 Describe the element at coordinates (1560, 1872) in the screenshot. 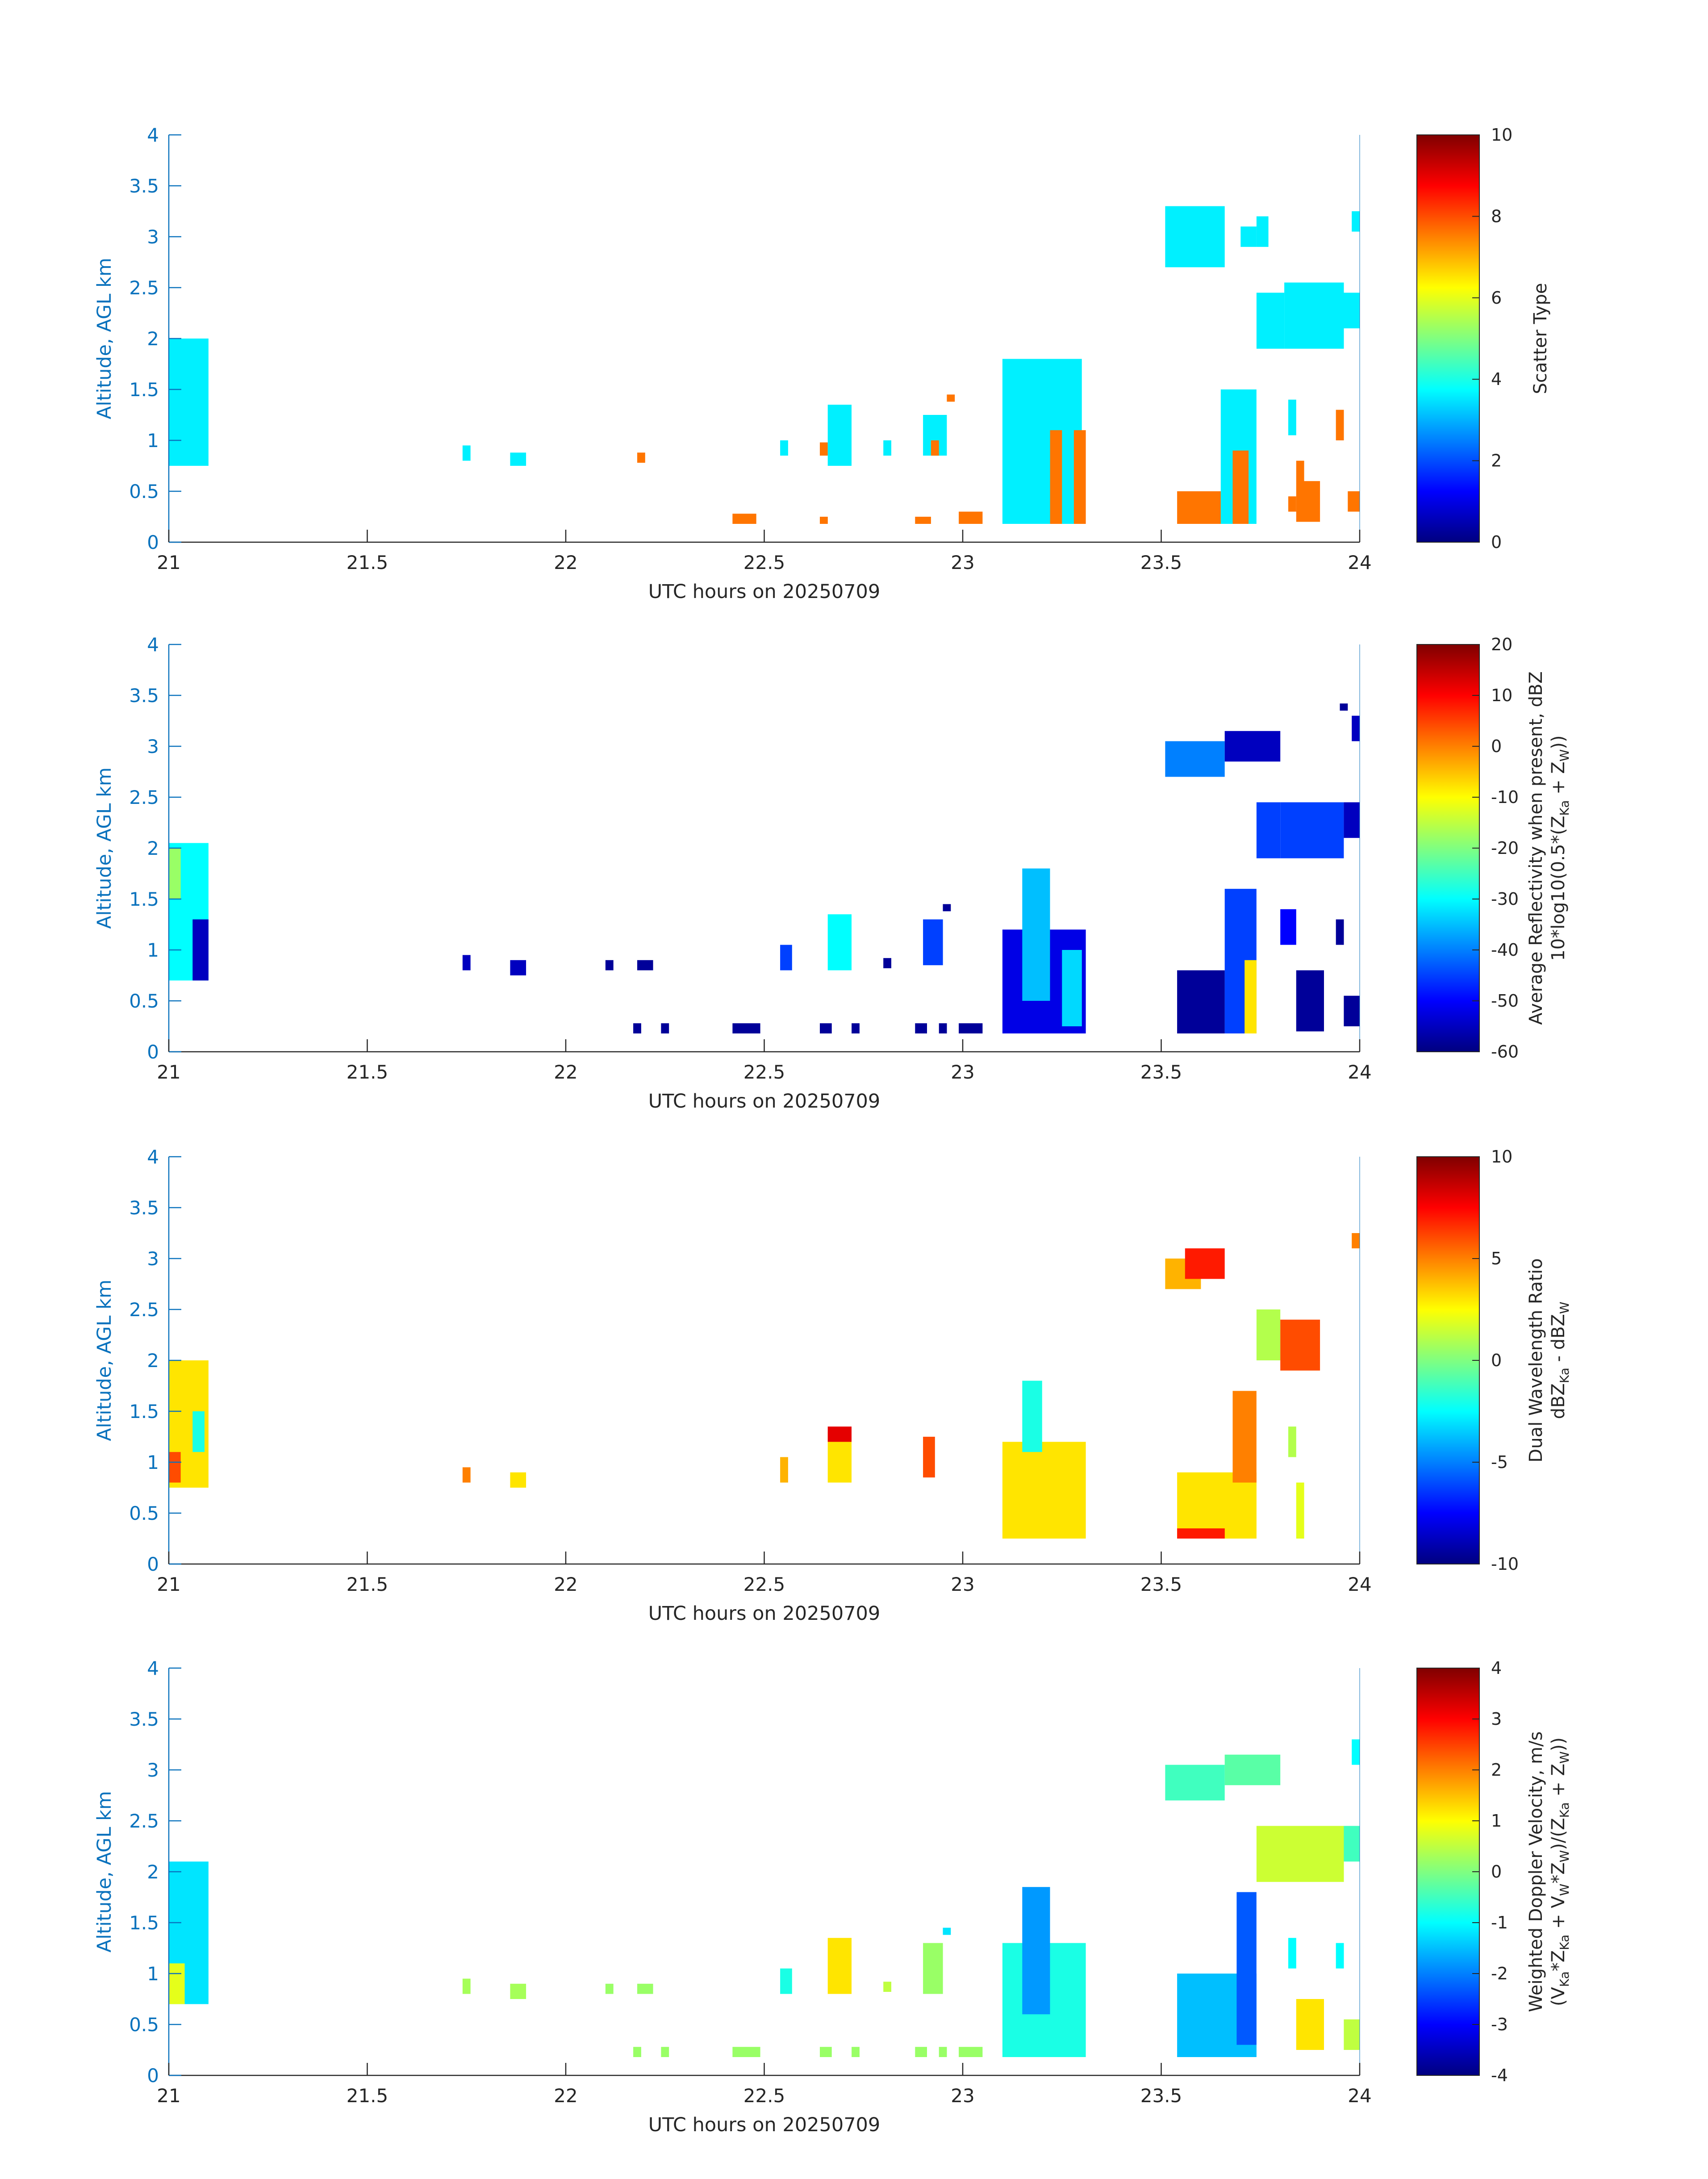

I see `colorbar-label-formula: (VKa*ZKa + VW*ZW)/(ZKa + ZW))` at that location.